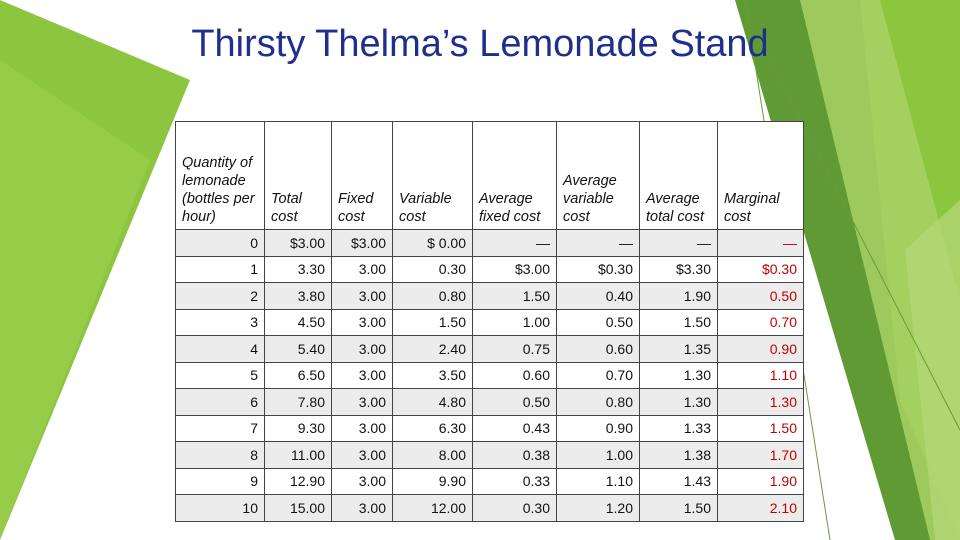 This screenshot has height=540, width=960. What do you see at coordinates (678, 175) in the screenshot?
I see `header-average-total-cost: Average total cost` at bounding box center [678, 175].